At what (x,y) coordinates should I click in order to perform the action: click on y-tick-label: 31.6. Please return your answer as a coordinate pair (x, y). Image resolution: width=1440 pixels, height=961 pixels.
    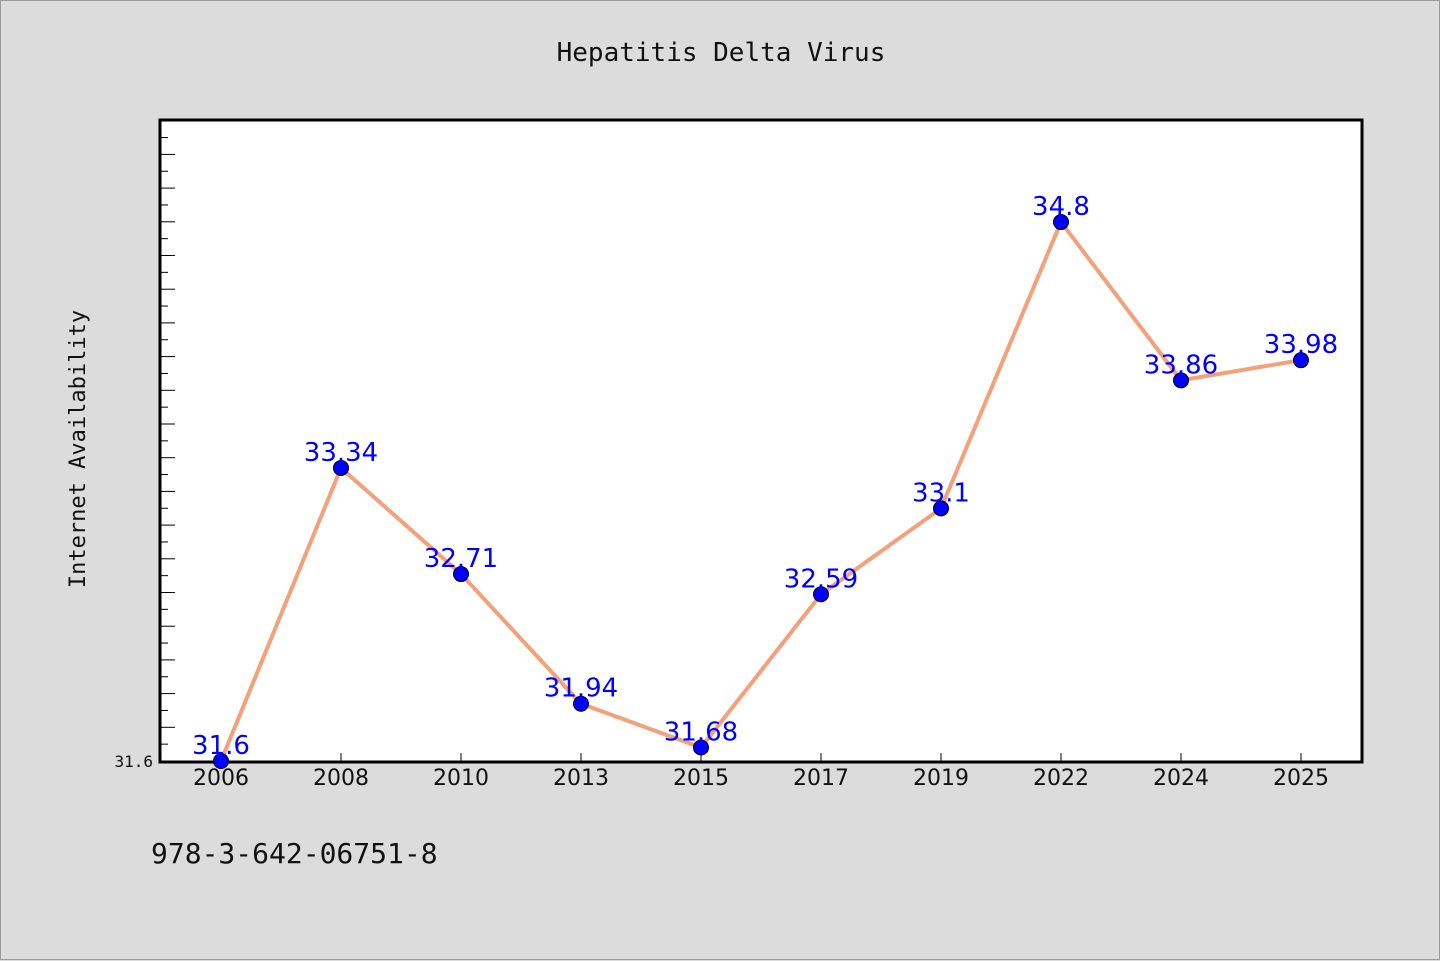
    Looking at the image, I should click on (133, 761).